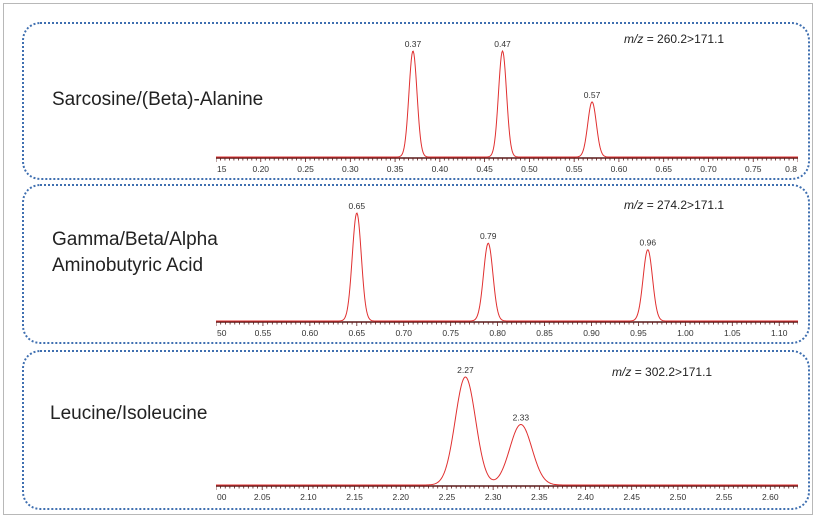 This screenshot has height=518, width=816. What do you see at coordinates (585, 497) in the screenshot?
I see `x-tick-label: 2.40` at bounding box center [585, 497].